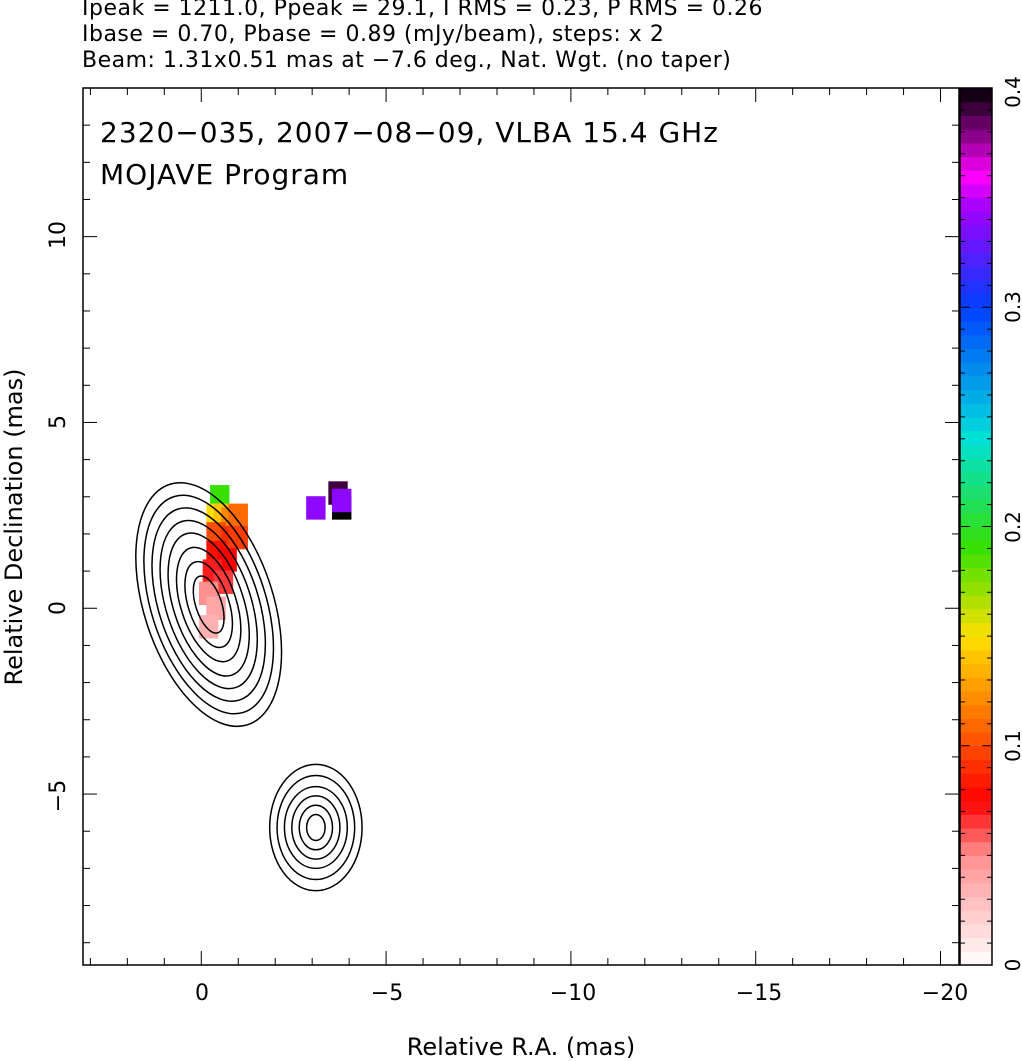 The image size is (1022, 1061). I want to click on colorbar-tick-label: 0.1, so click(1011, 746).